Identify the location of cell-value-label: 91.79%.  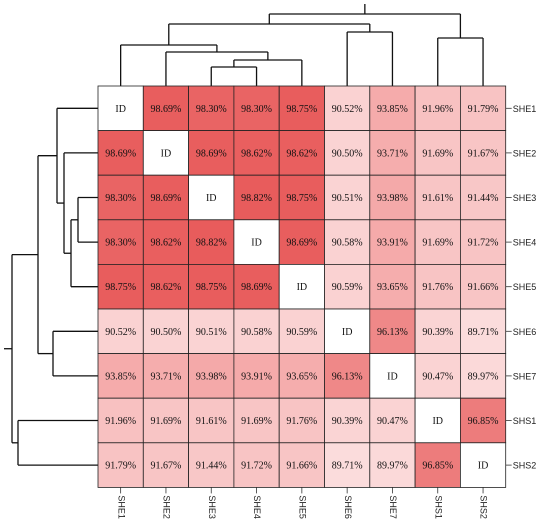
(120, 466).